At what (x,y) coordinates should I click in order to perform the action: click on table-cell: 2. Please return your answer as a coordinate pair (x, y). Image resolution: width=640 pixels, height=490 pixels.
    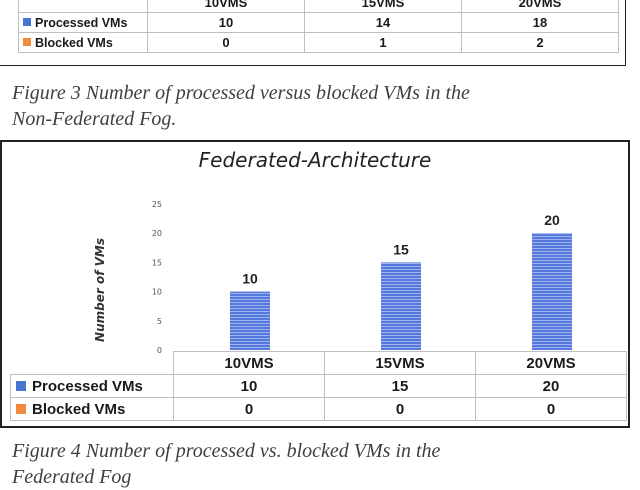
    Looking at the image, I should click on (540, 42).